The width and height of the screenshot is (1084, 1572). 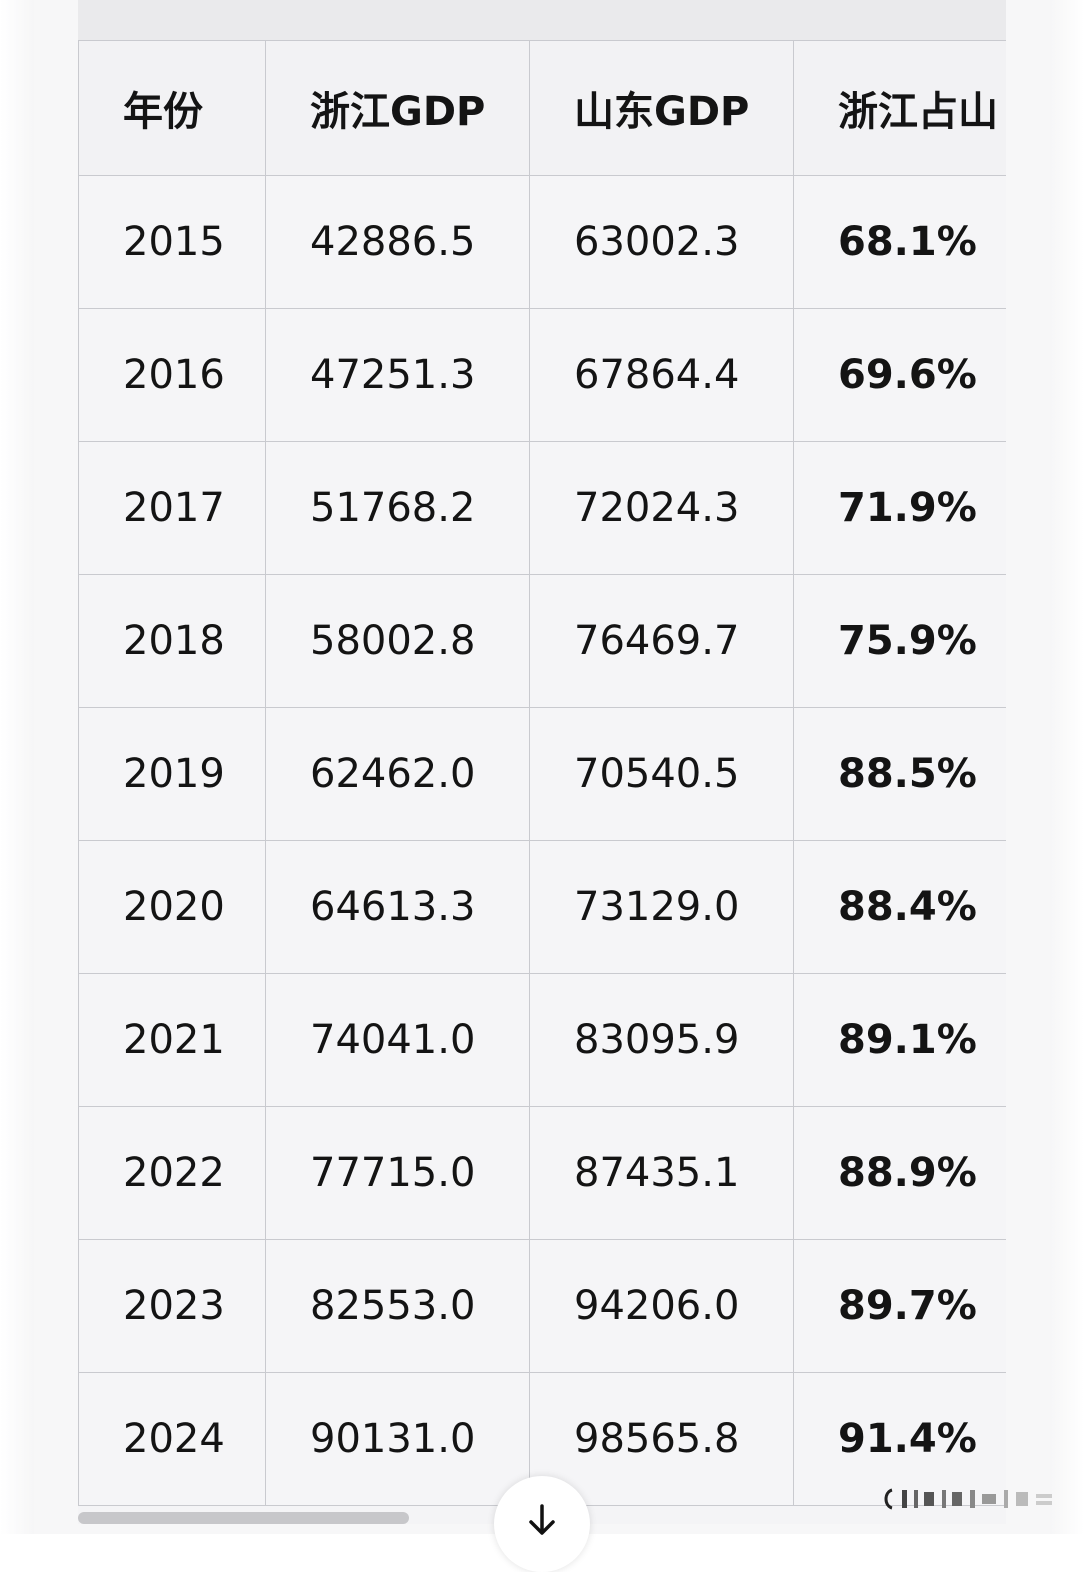 What do you see at coordinates (172, 1439) in the screenshot?
I see `cell-year: 2024` at bounding box center [172, 1439].